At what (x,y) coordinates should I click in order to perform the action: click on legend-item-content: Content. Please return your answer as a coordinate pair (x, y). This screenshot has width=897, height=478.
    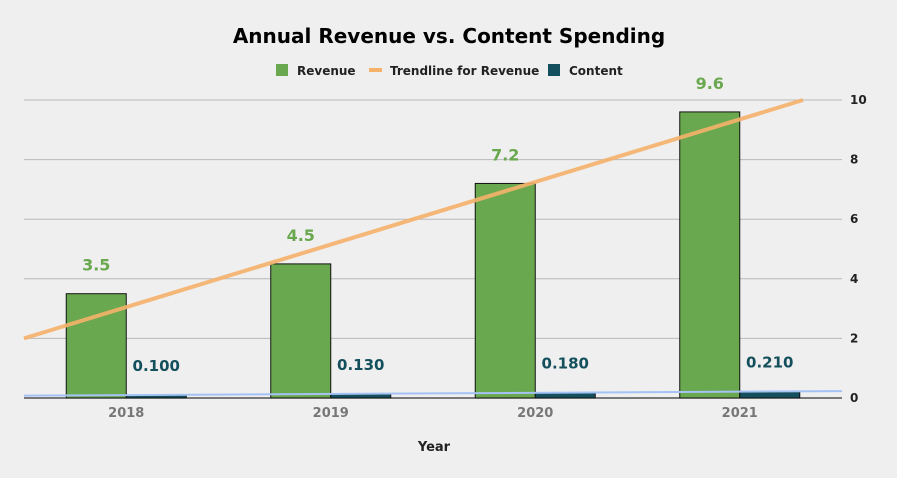
    Looking at the image, I should click on (585, 71).